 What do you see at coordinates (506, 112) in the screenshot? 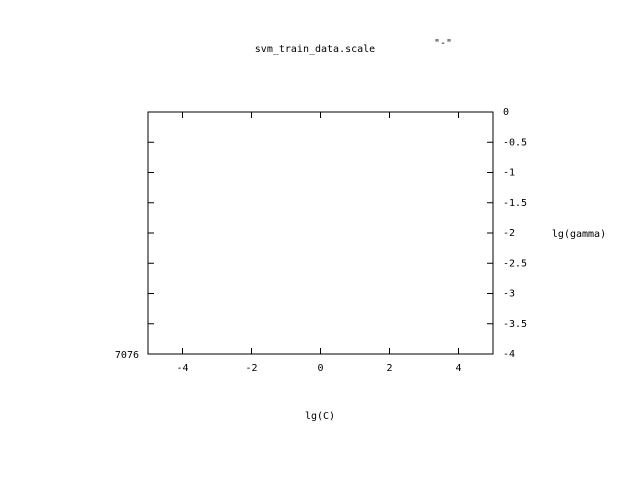
I see `y-tick-label: 0` at bounding box center [506, 112].